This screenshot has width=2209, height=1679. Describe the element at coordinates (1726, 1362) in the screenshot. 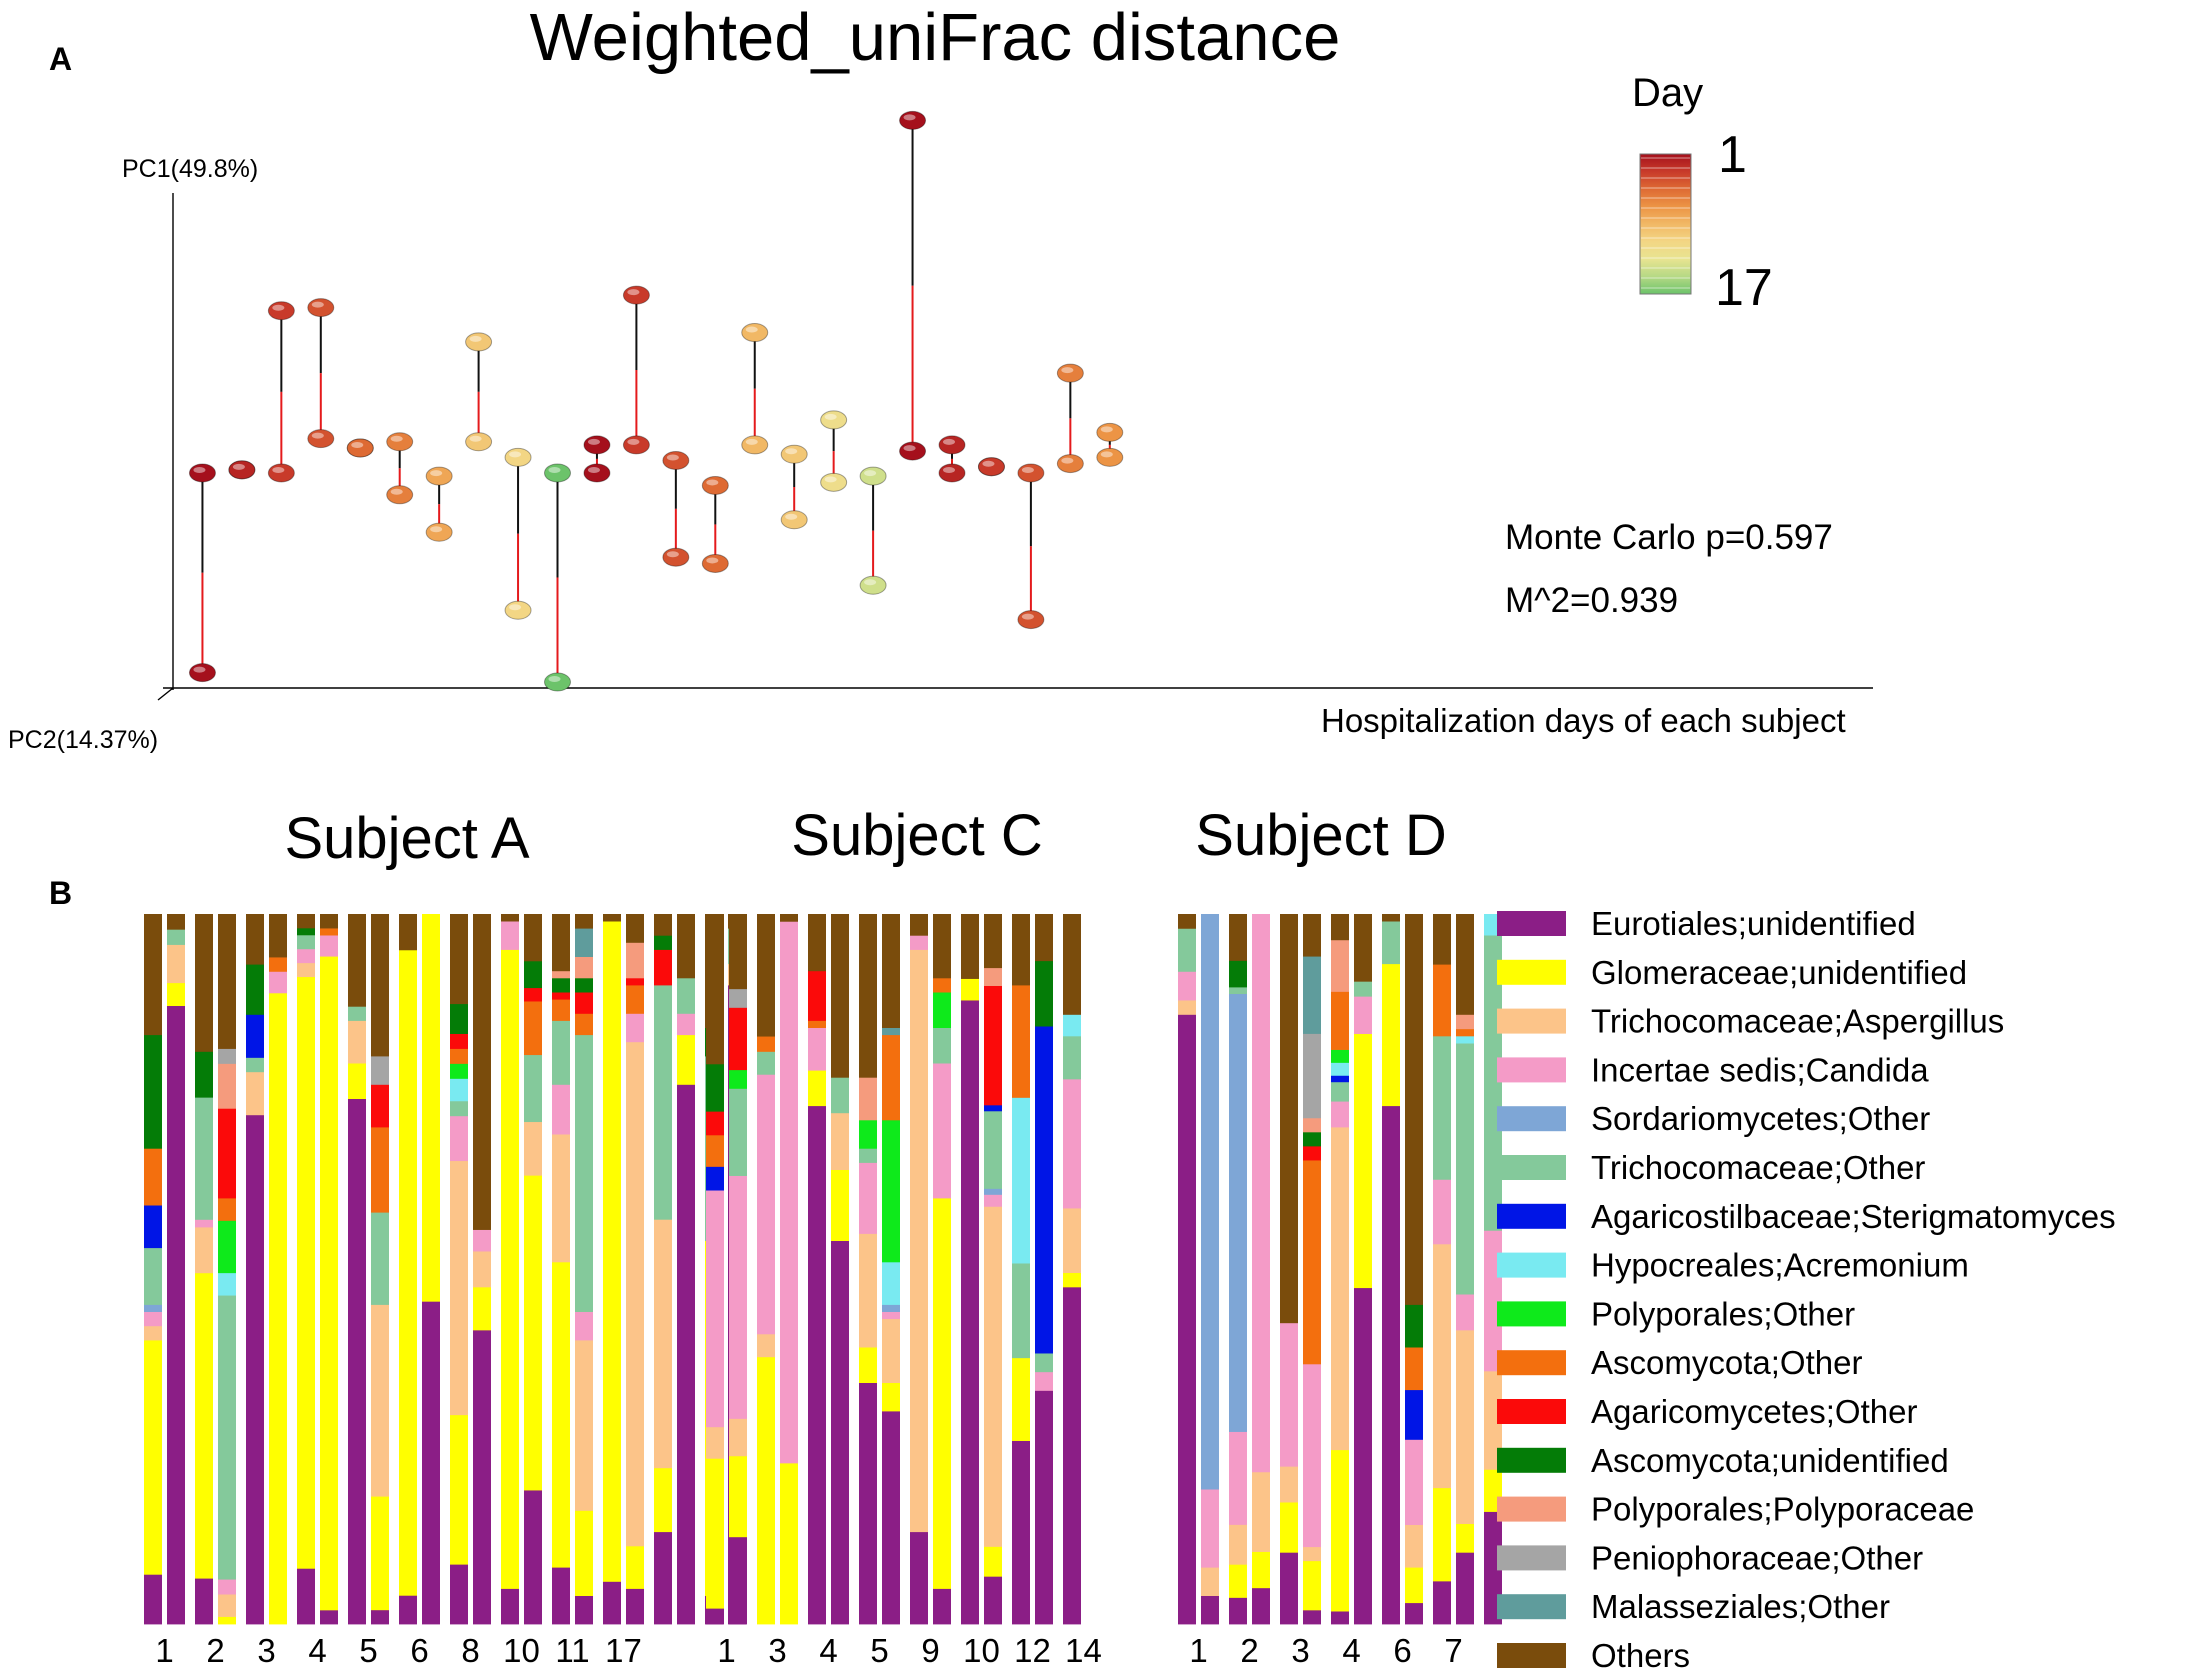

I see `legend-label: Ascomycota;Other` at that location.